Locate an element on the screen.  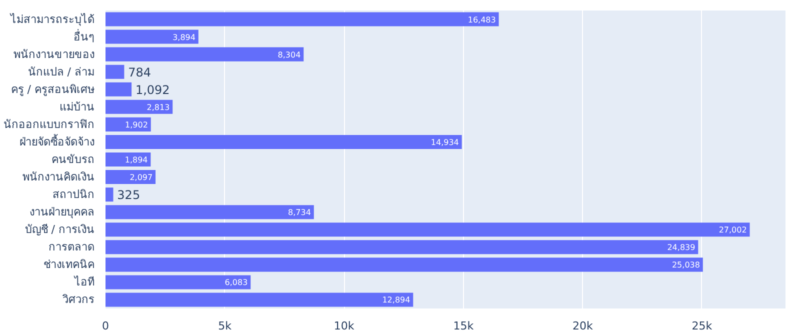
y-tick-label: ไอที is located at coordinates (84, 282).